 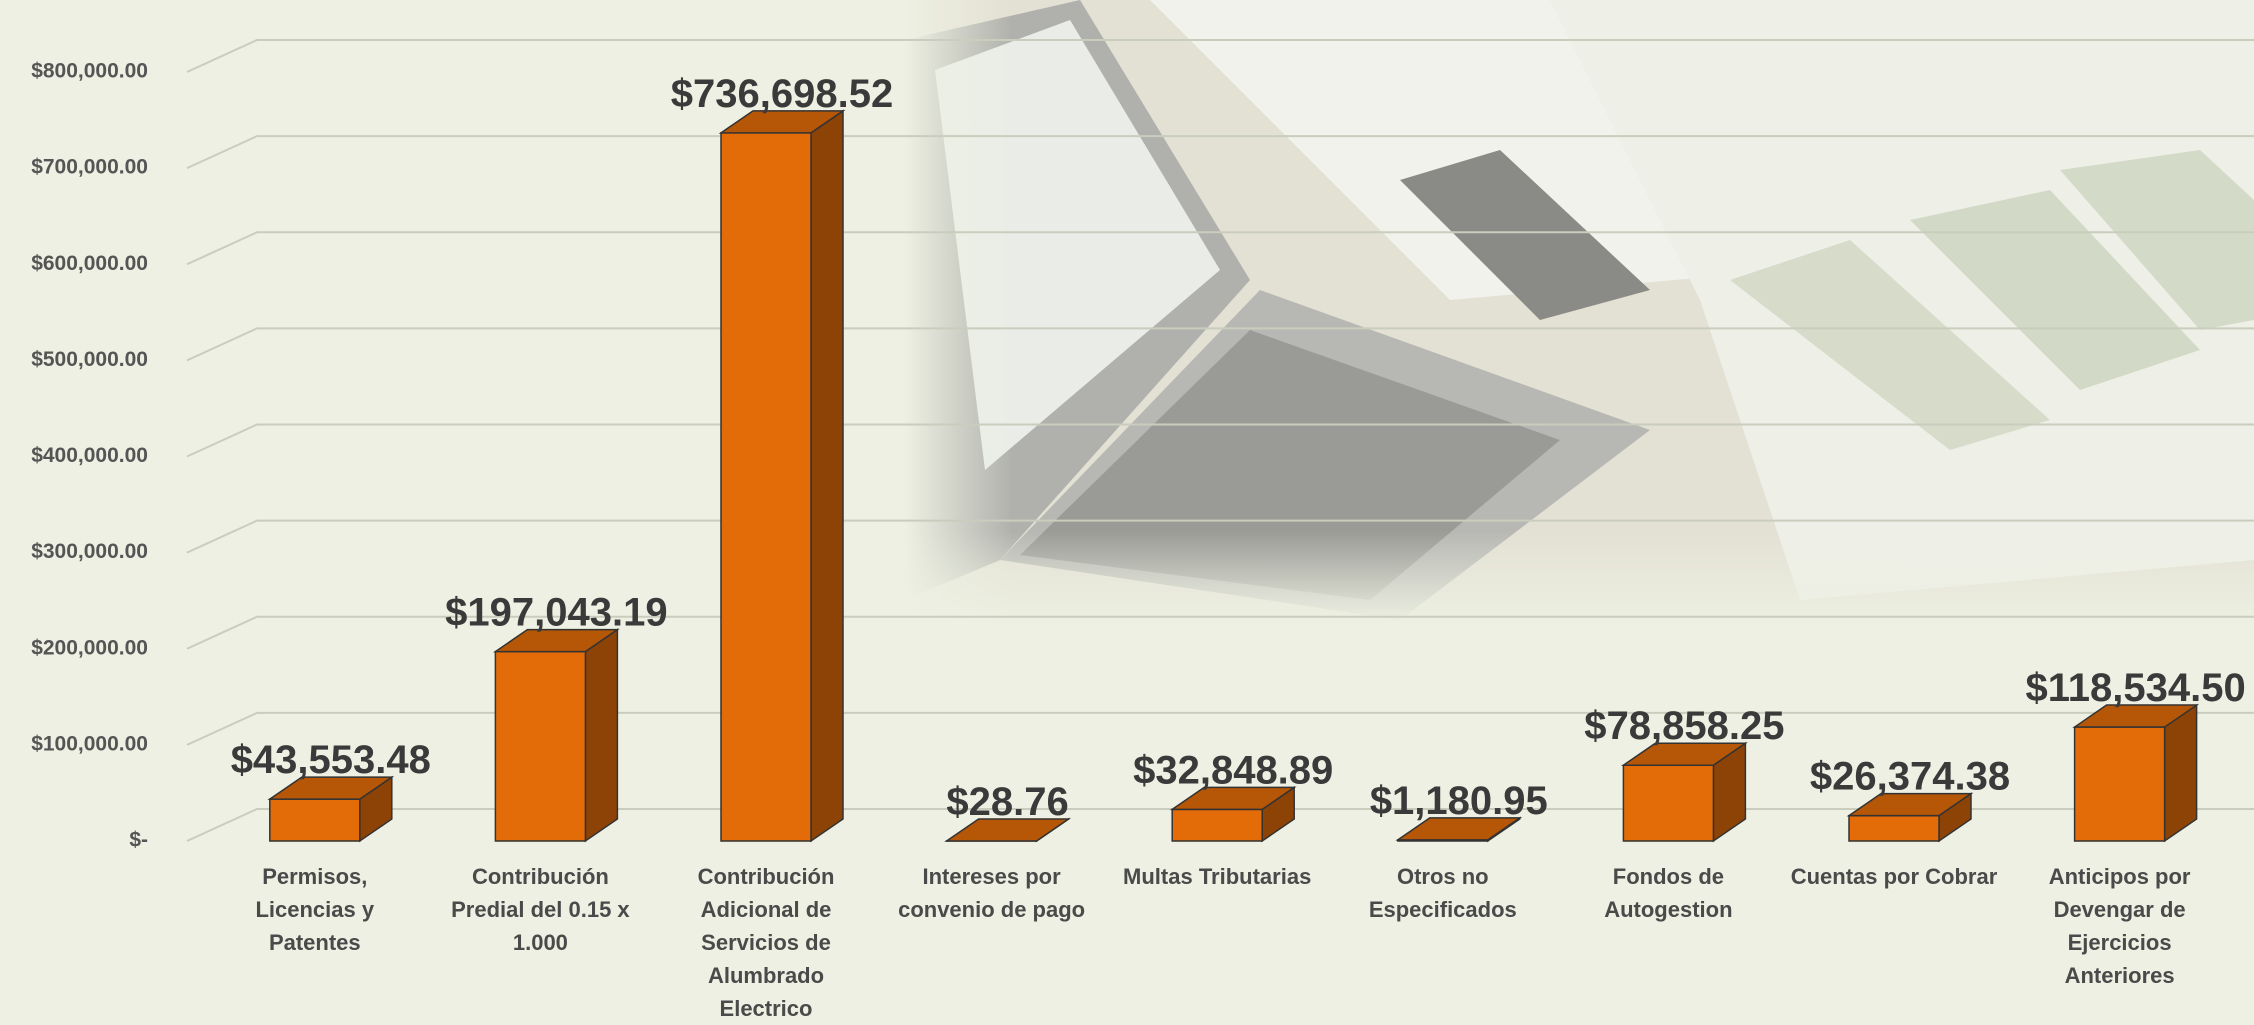 What do you see at coordinates (89, 743) in the screenshot?
I see `y-tick-label: $100,000.00` at bounding box center [89, 743].